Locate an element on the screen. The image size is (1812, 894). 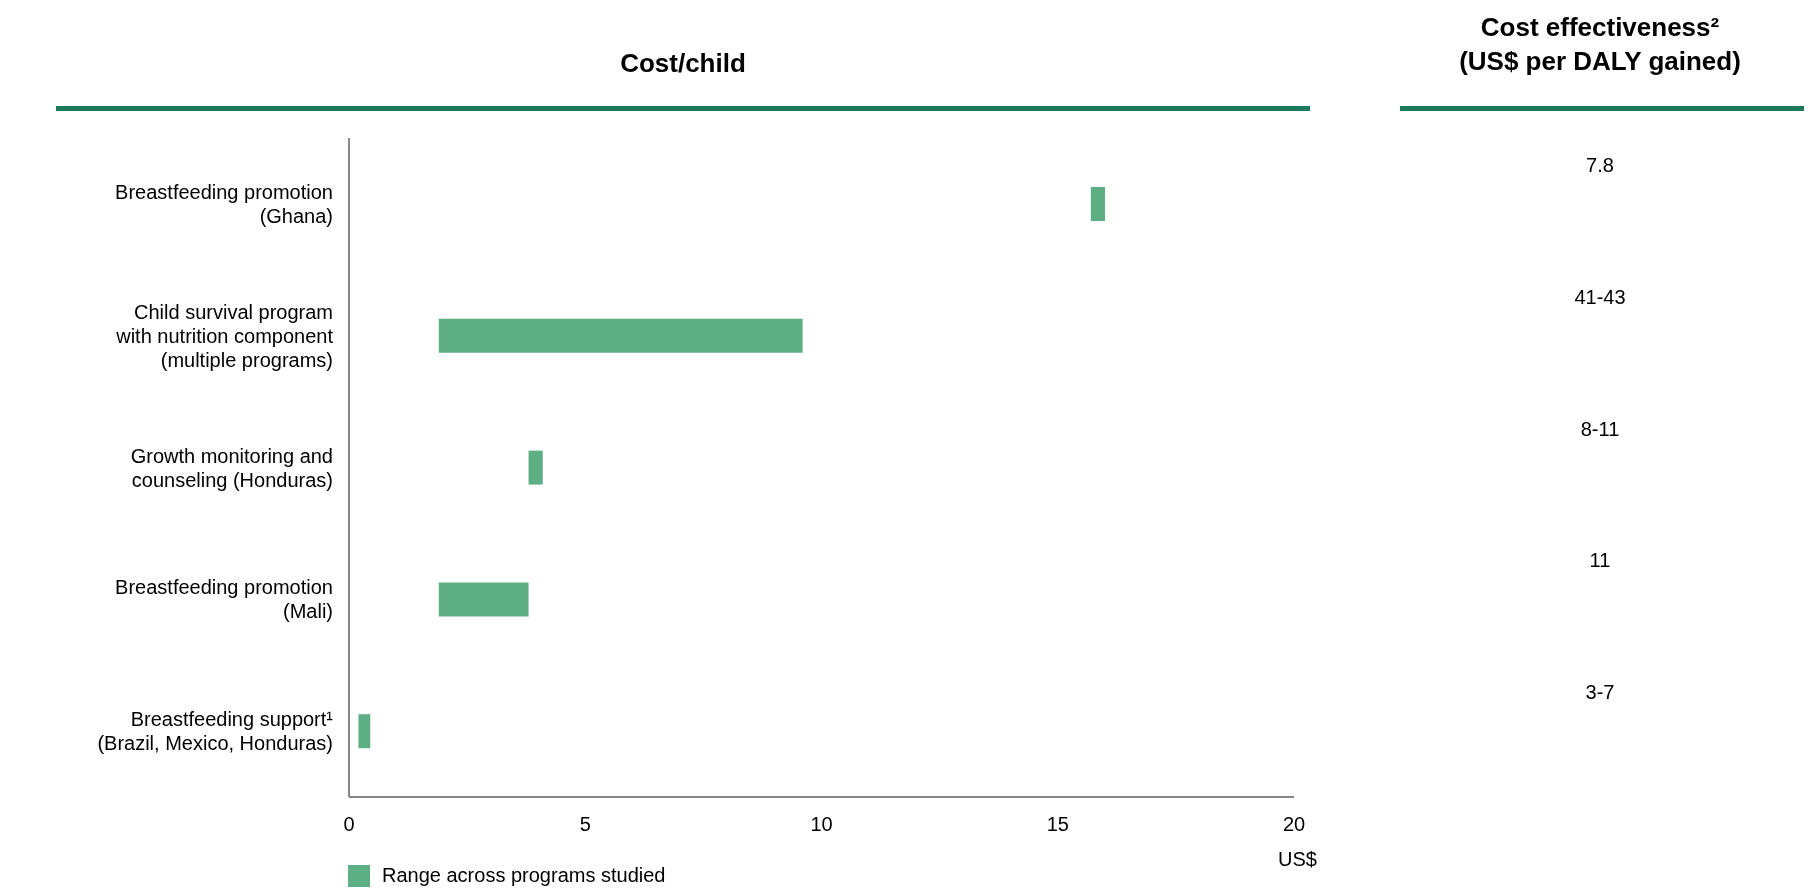
y-tick-label: Growth monitoring and counseling (Honduras) is located at coordinates (231, 467).